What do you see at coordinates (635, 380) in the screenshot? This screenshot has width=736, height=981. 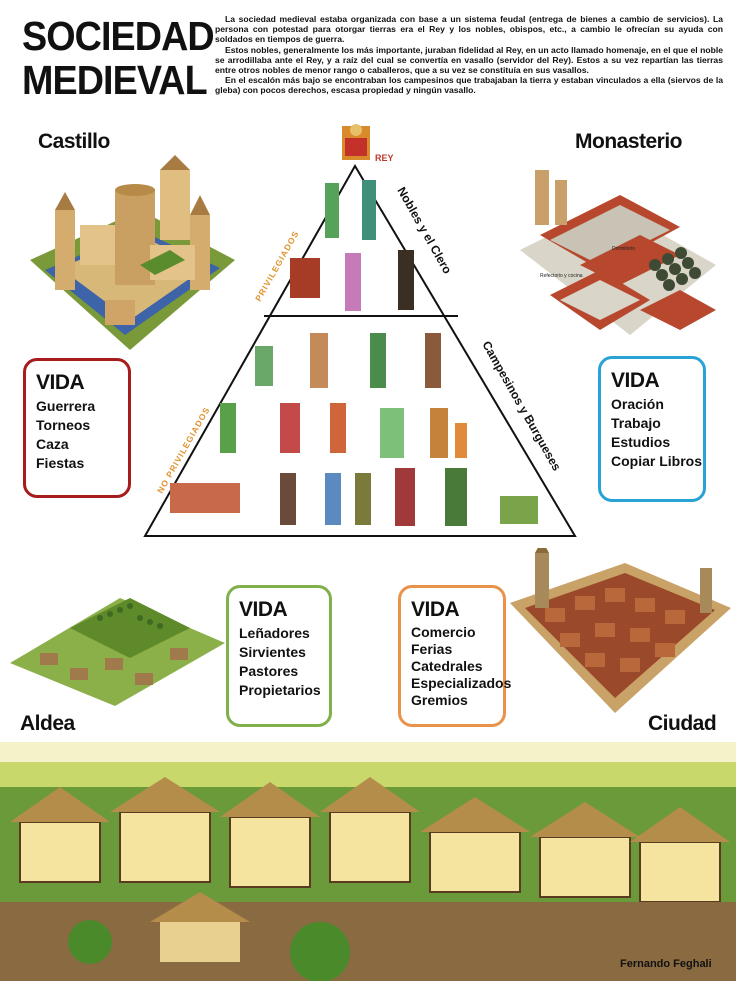 I see `vida-monasterio-heading: VIDA` at bounding box center [635, 380].